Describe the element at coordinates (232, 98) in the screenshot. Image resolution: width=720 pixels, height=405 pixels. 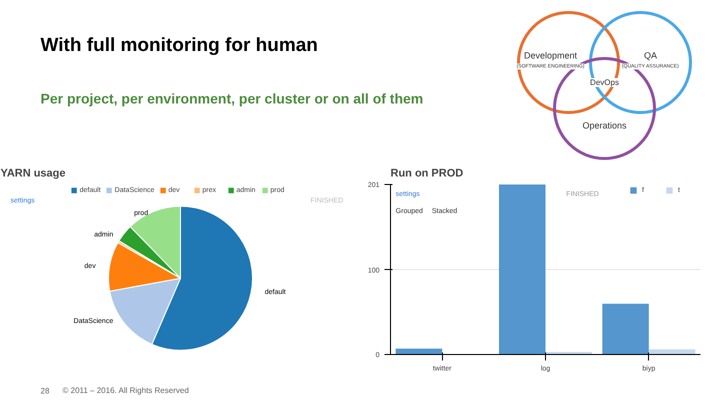
I see `text: Per project, per environment, per cluster or on all of them` at that location.